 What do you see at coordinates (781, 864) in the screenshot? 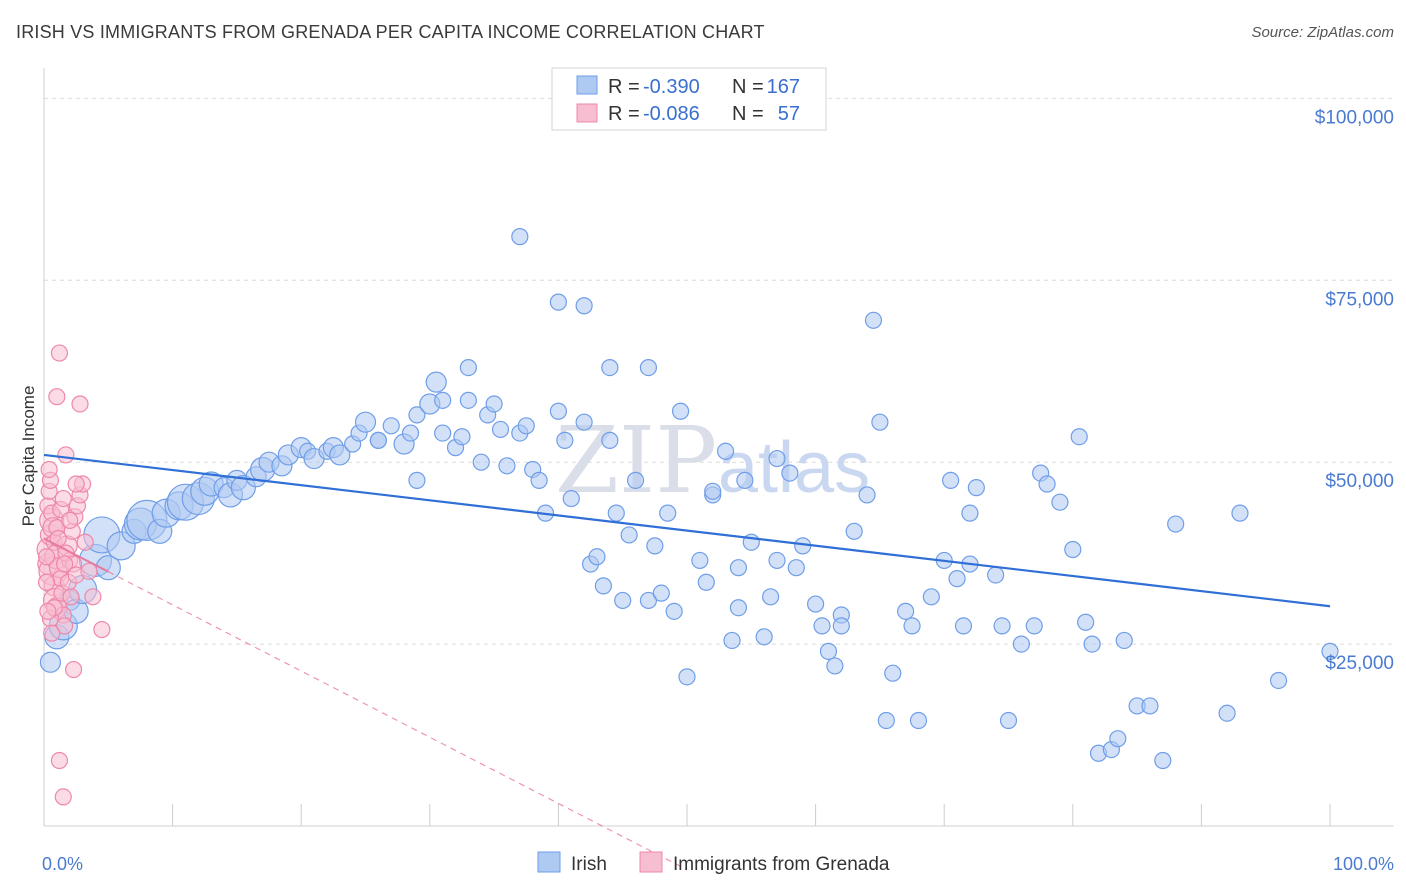
I see `bottom-legend-label-grenada: Immigrants from Grenada` at bounding box center [781, 864].